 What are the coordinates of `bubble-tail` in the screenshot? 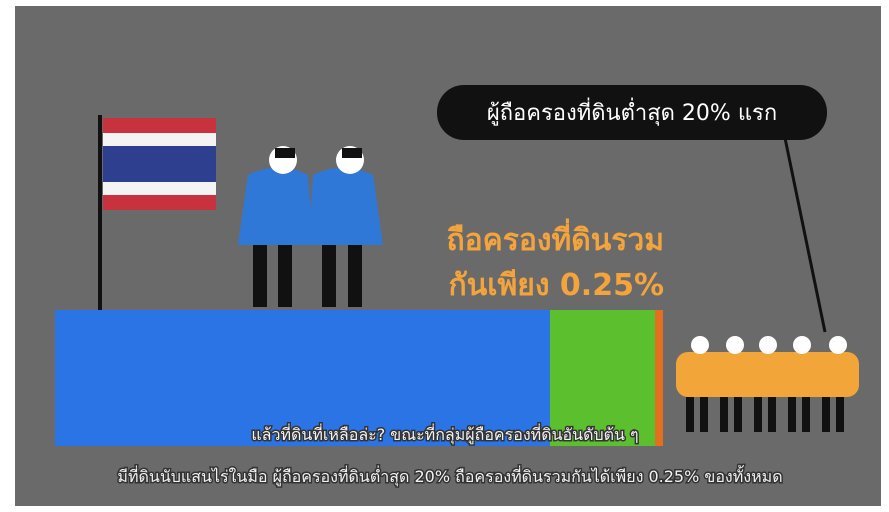 It's located at (805, 235).